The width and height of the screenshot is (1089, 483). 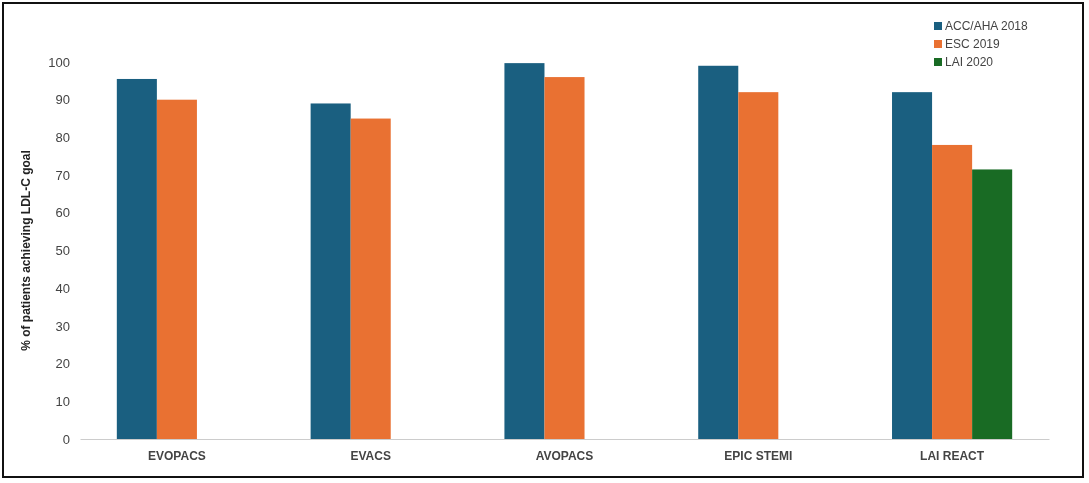 What do you see at coordinates (952, 455) in the screenshot?
I see `x-tick-label: LAI REACT` at bounding box center [952, 455].